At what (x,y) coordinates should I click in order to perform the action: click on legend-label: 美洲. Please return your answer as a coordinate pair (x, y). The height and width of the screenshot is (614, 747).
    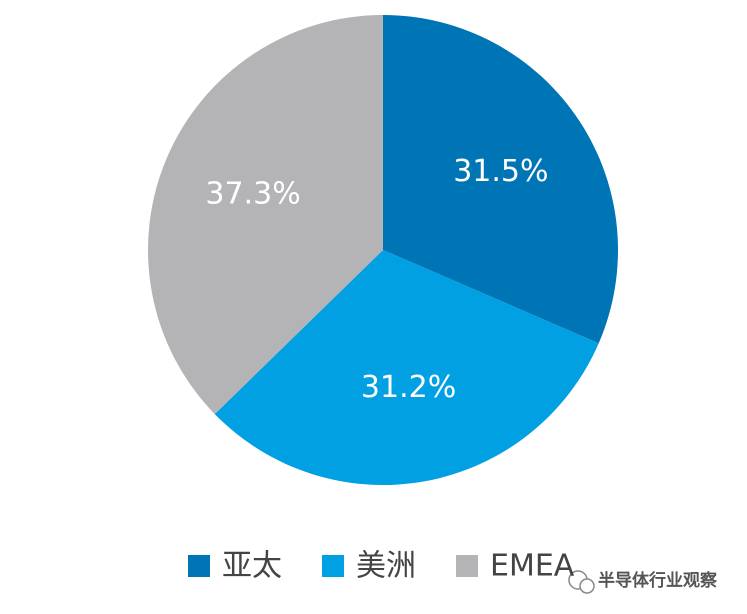
    Looking at the image, I should click on (386, 566).